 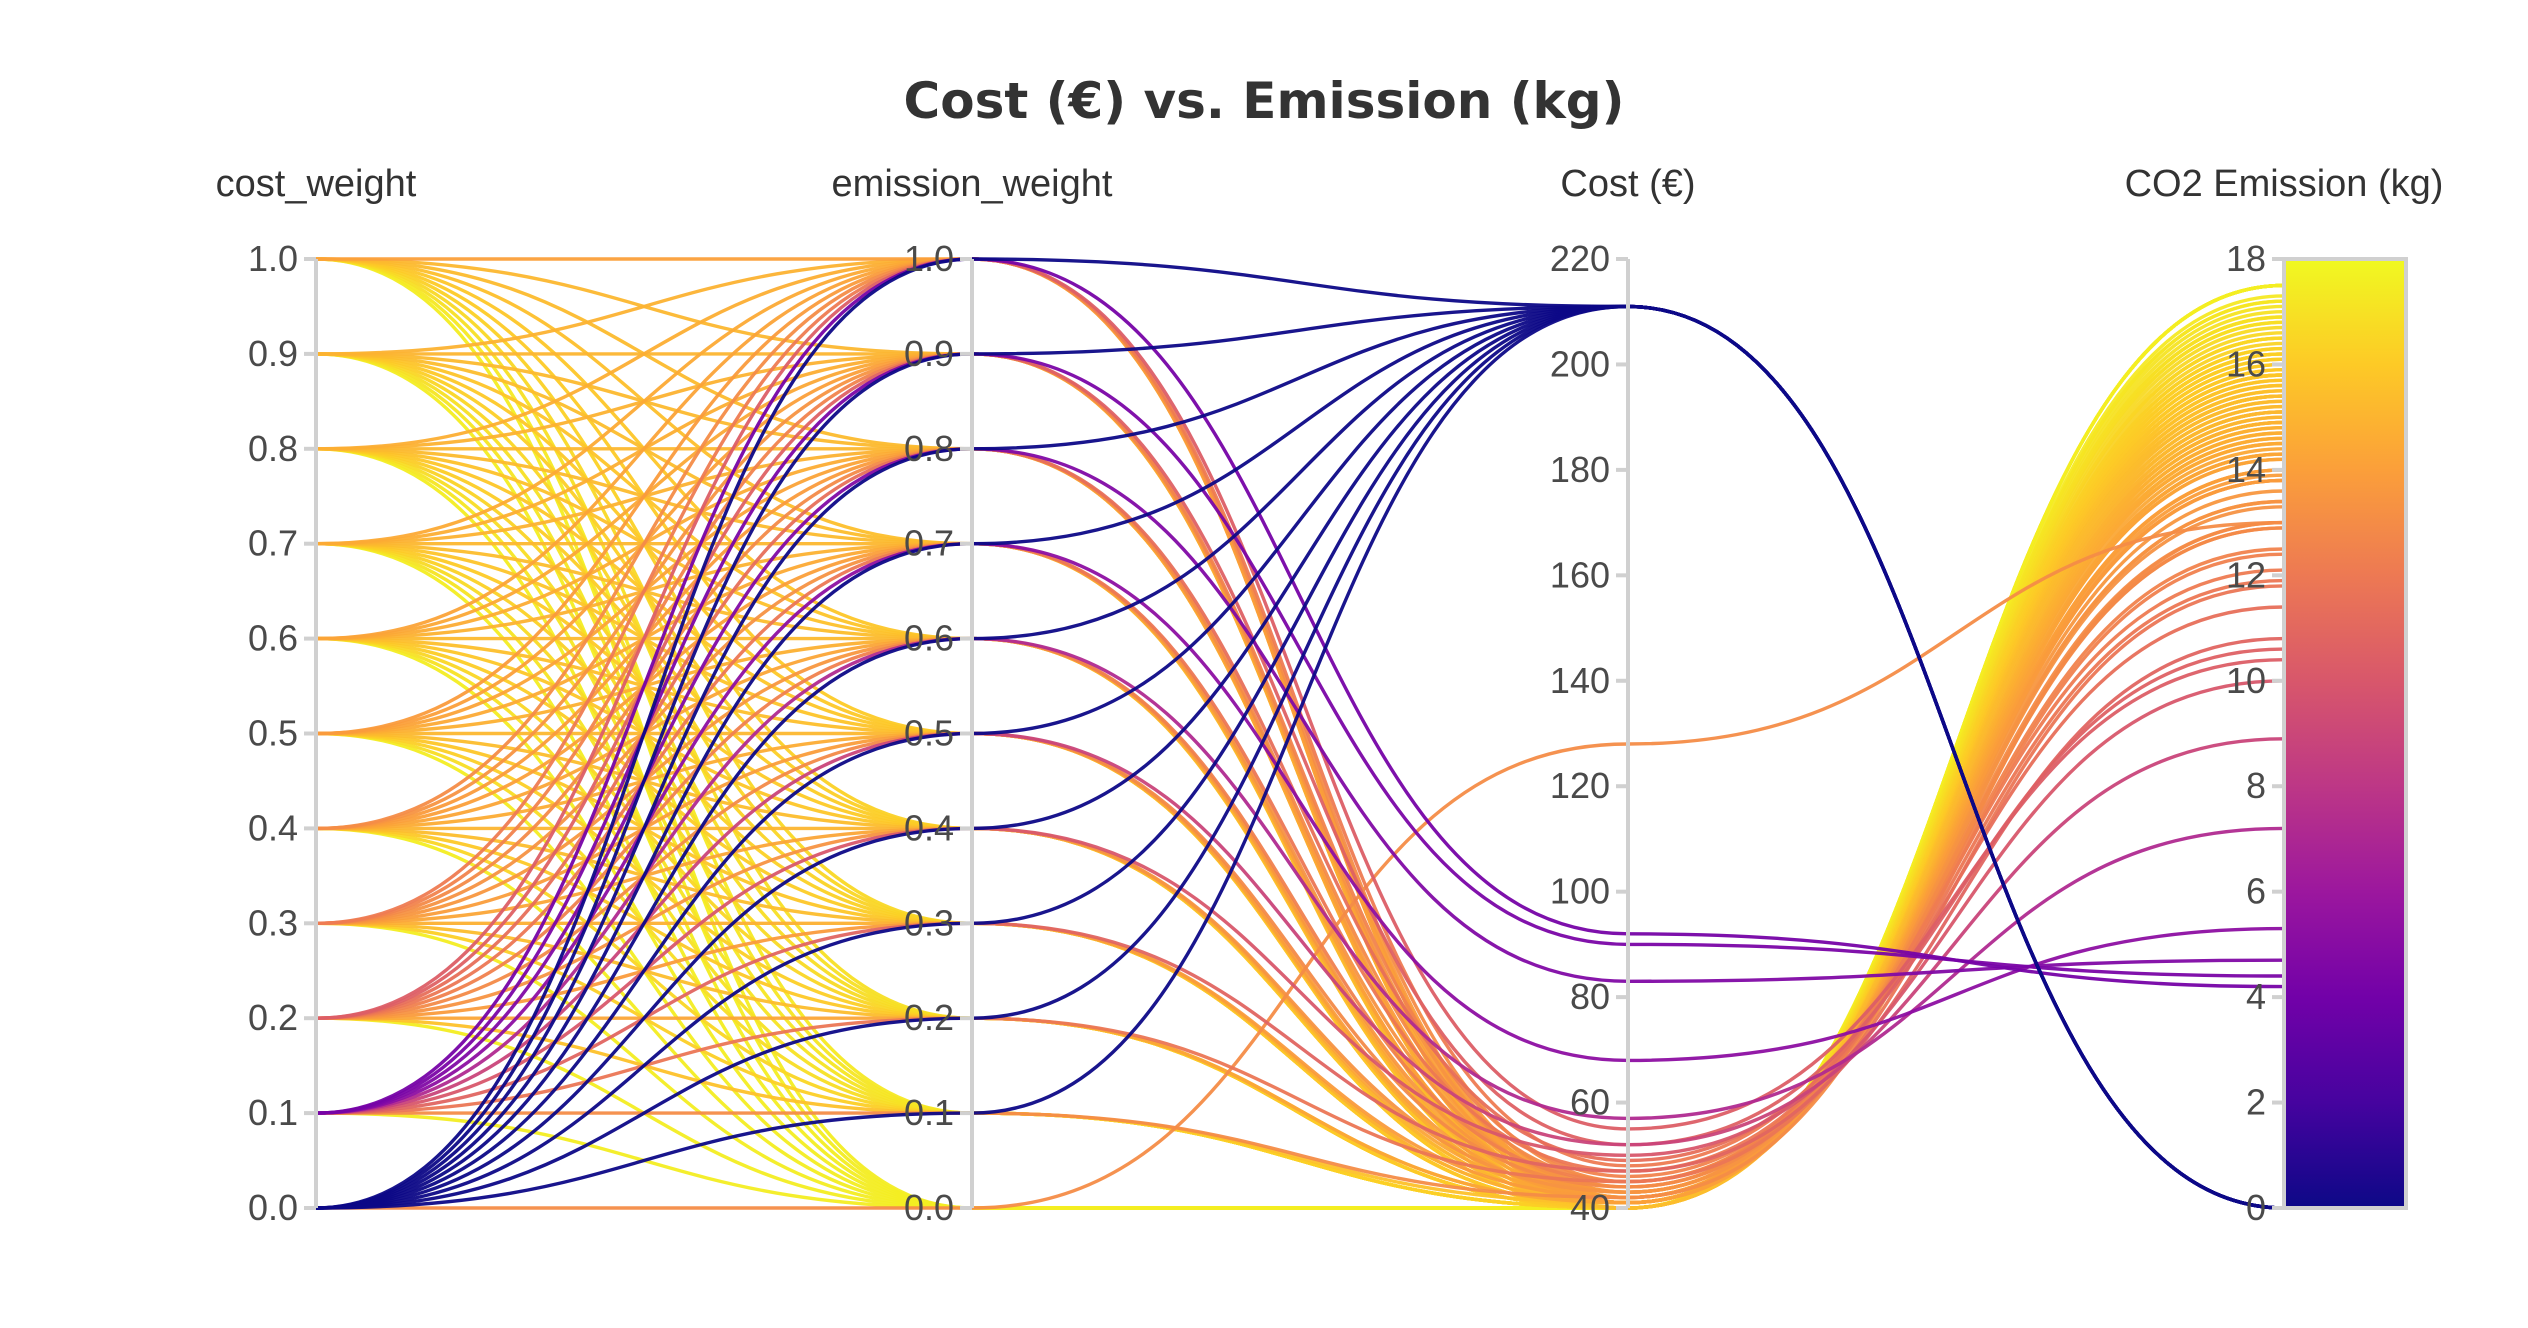 I want to click on tick-label: 10, so click(x=2246, y=680).